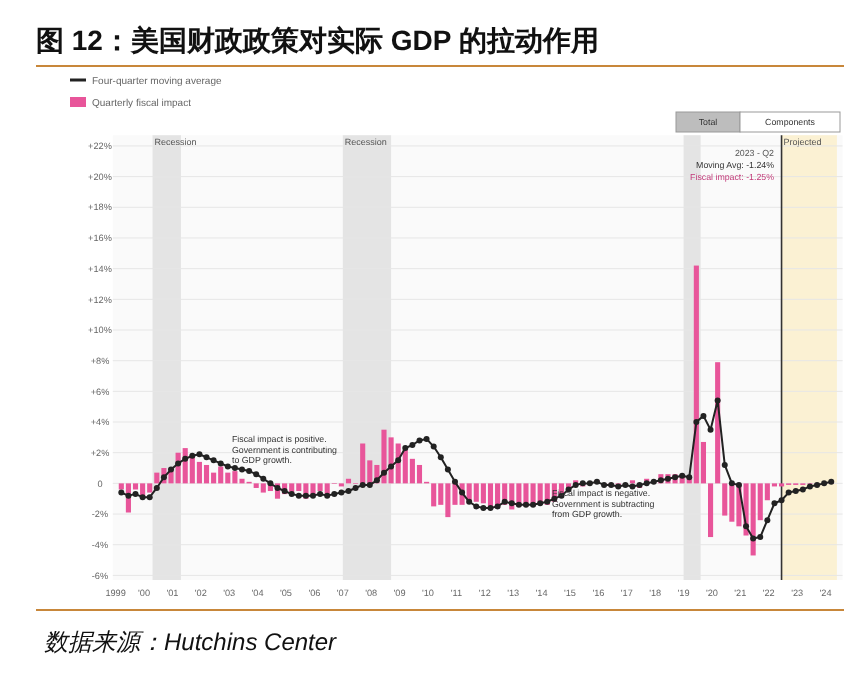 The image size is (864, 682). Describe the element at coordinates (191, 642) in the screenshot. I see `source-note: 数据来源：Hutchins Center` at that location.